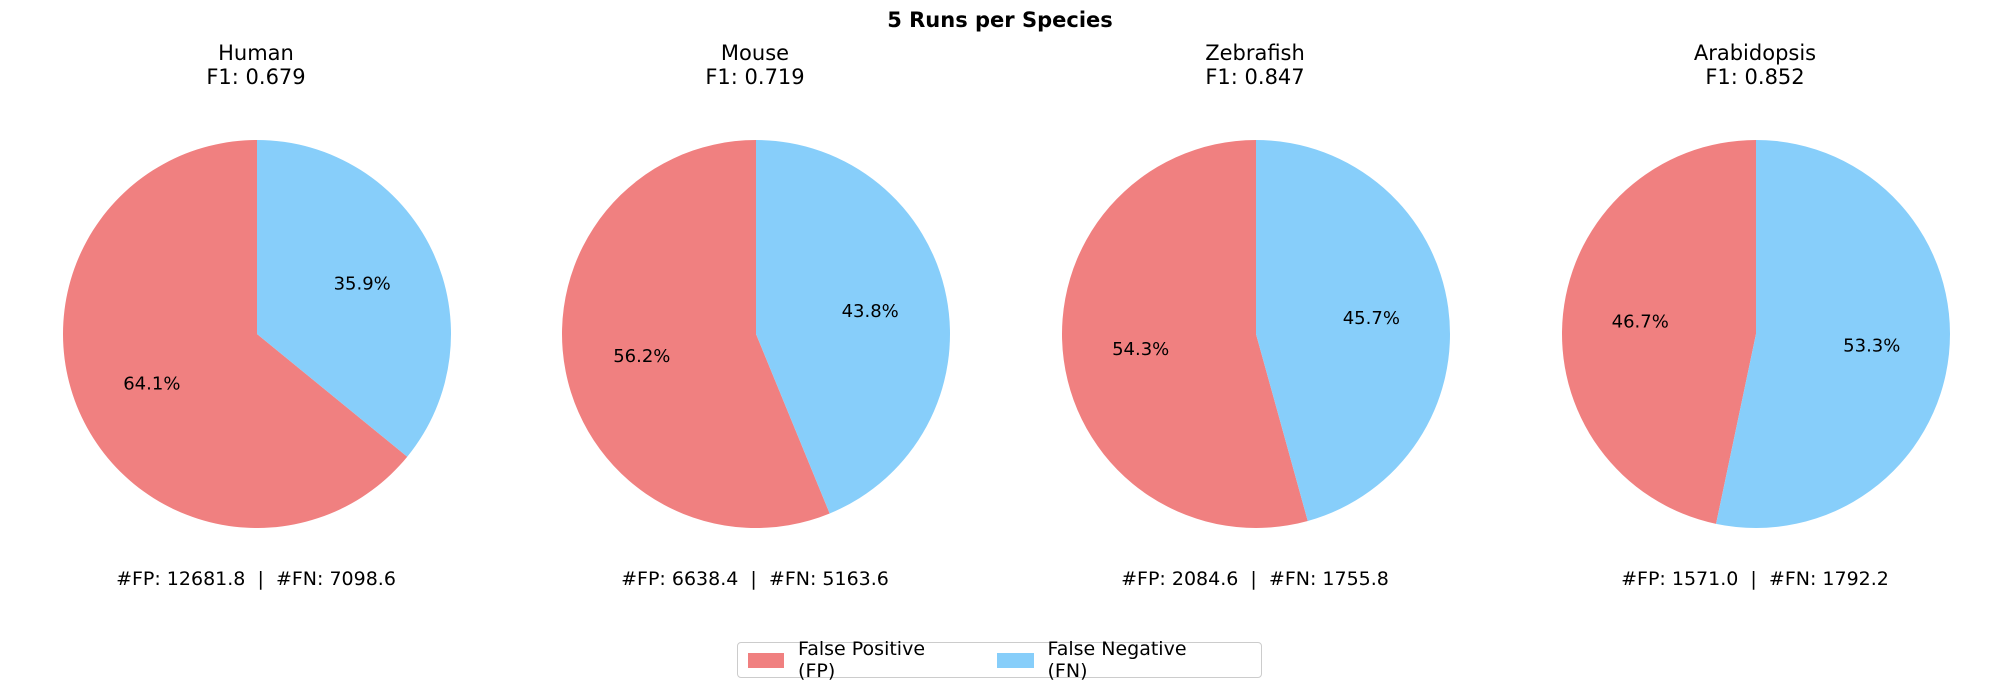  I want to click on chart-title: 5 Runs per Species, so click(1000, 20).